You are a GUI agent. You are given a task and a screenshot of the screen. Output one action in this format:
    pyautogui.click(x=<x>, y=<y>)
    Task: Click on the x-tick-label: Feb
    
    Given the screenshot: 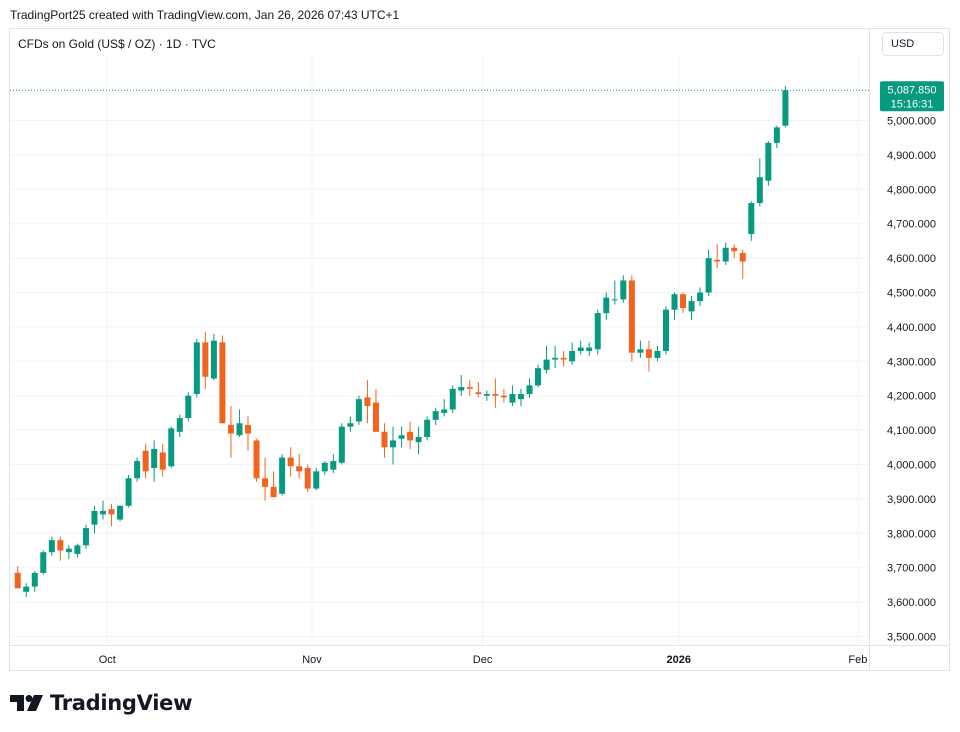 What is the action you would take?
    pyautogui.click(x=857, y=660)
    